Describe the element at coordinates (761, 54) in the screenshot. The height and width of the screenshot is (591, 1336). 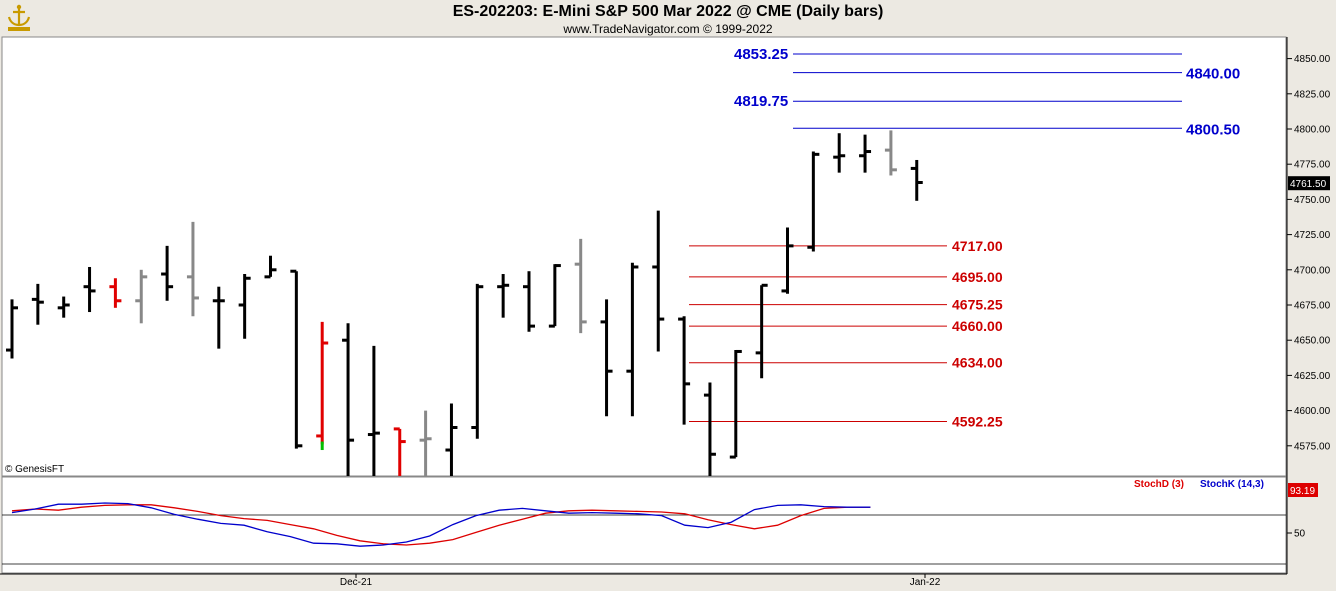
I see `resistance-label: 4853.25` at that location.